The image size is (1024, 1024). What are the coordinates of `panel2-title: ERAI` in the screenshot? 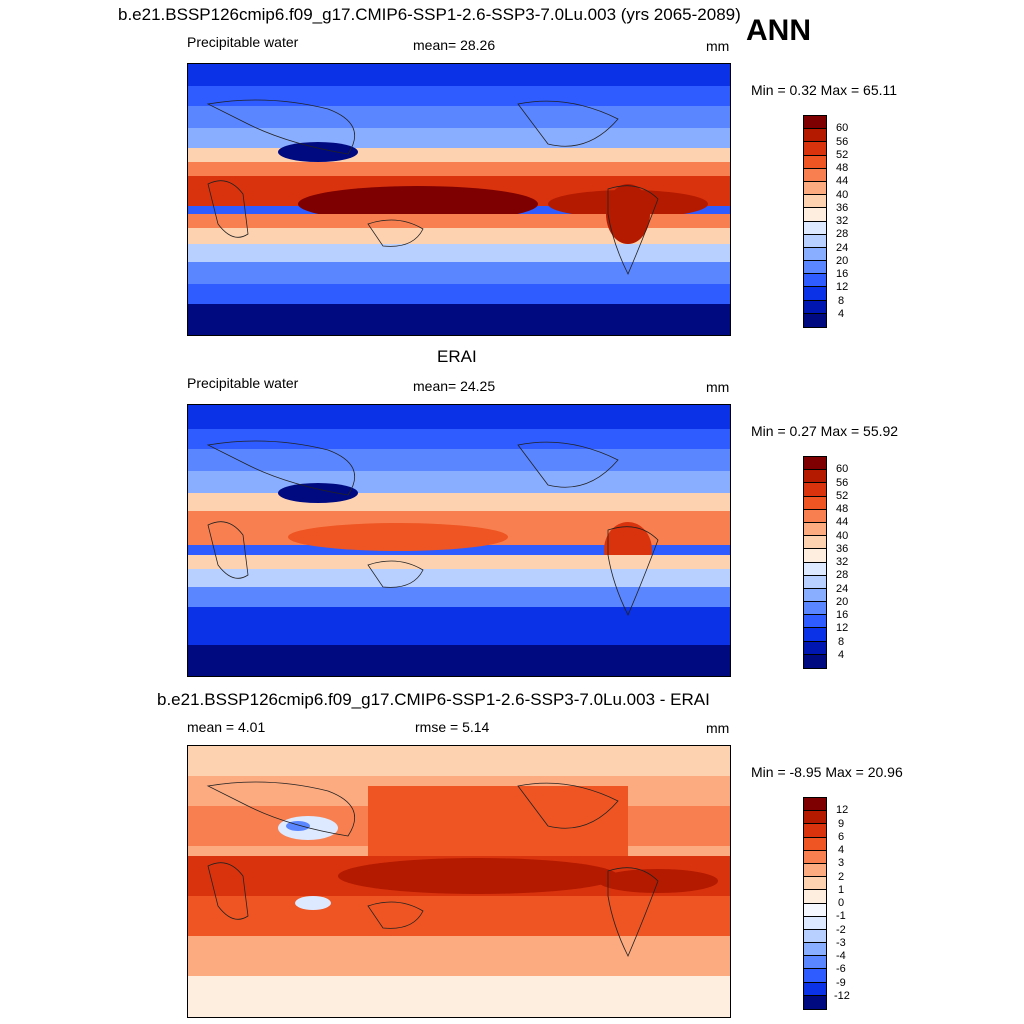 It's located at (457, 356).